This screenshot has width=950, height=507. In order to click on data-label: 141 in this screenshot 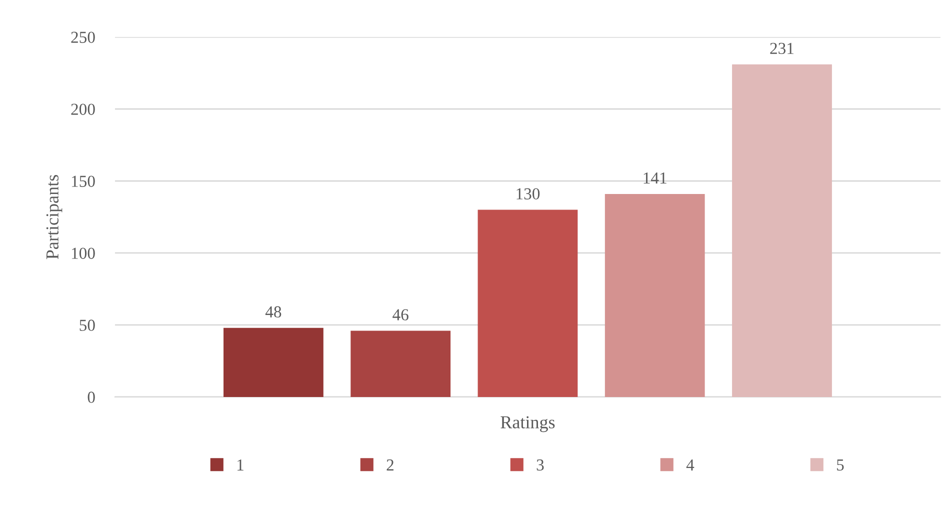, I will do `click(655, 178)`.